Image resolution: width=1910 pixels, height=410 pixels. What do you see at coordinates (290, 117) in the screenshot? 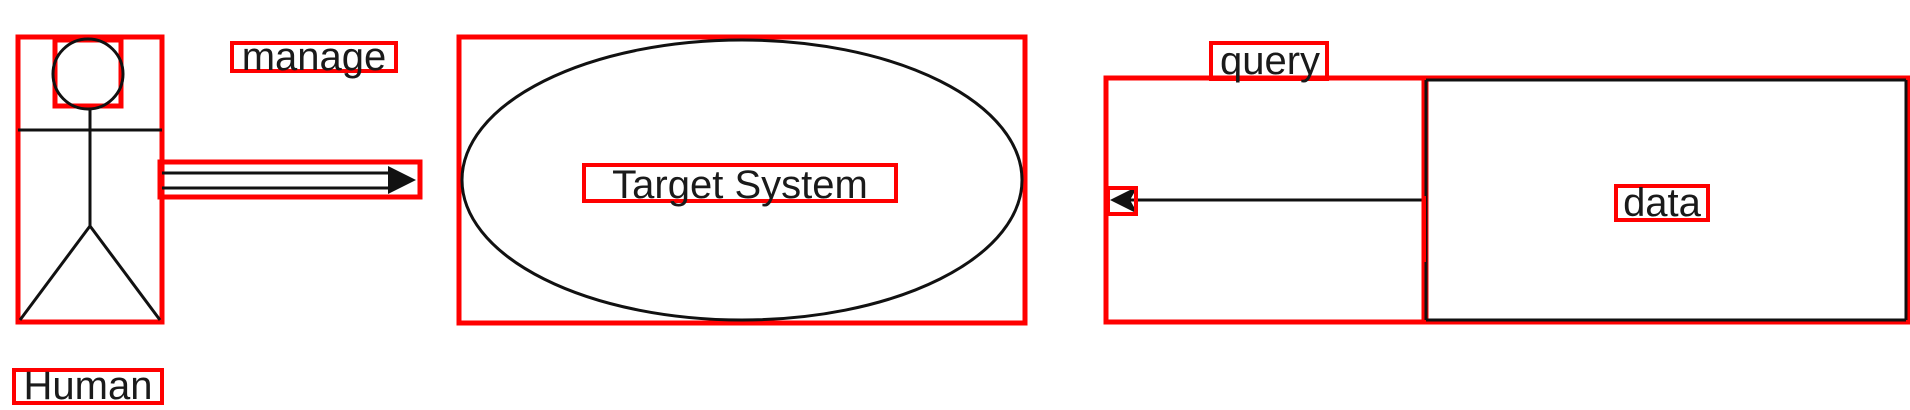
I see `edge-manage: manage` at bounding box center [290, 117].